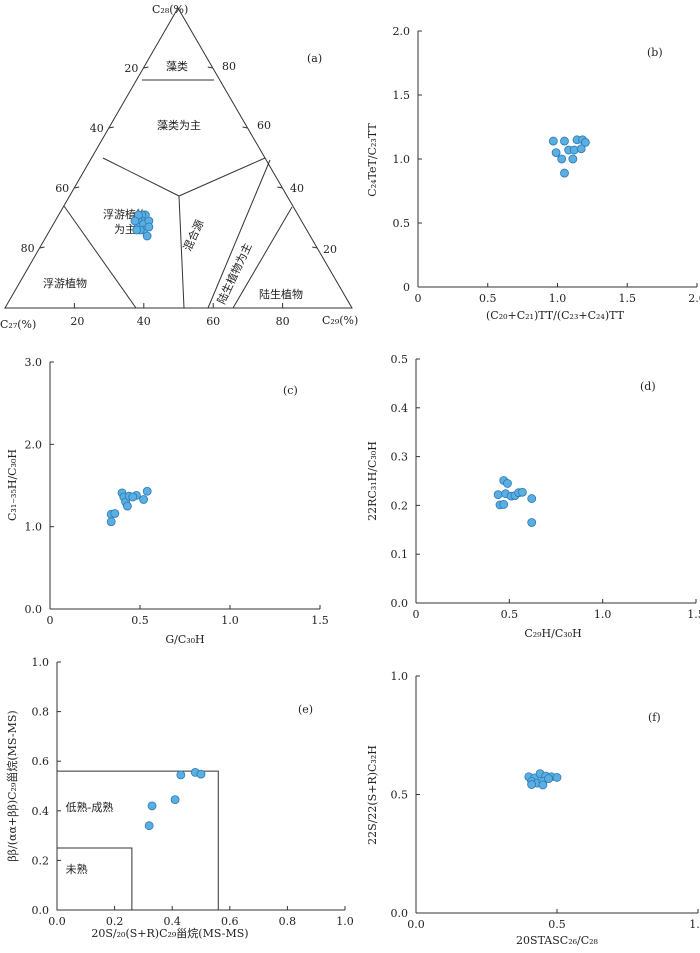 The width and height of the screenshot is (700, 953). What do you see at coordinates (305, 709) in the screenshot?
I see `panel-tag: (e)` at bounding box center [305, 709].